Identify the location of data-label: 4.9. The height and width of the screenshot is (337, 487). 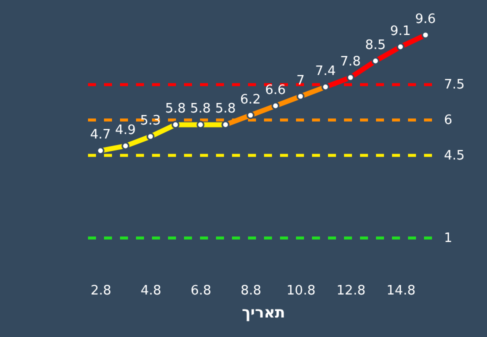
(125, 130).